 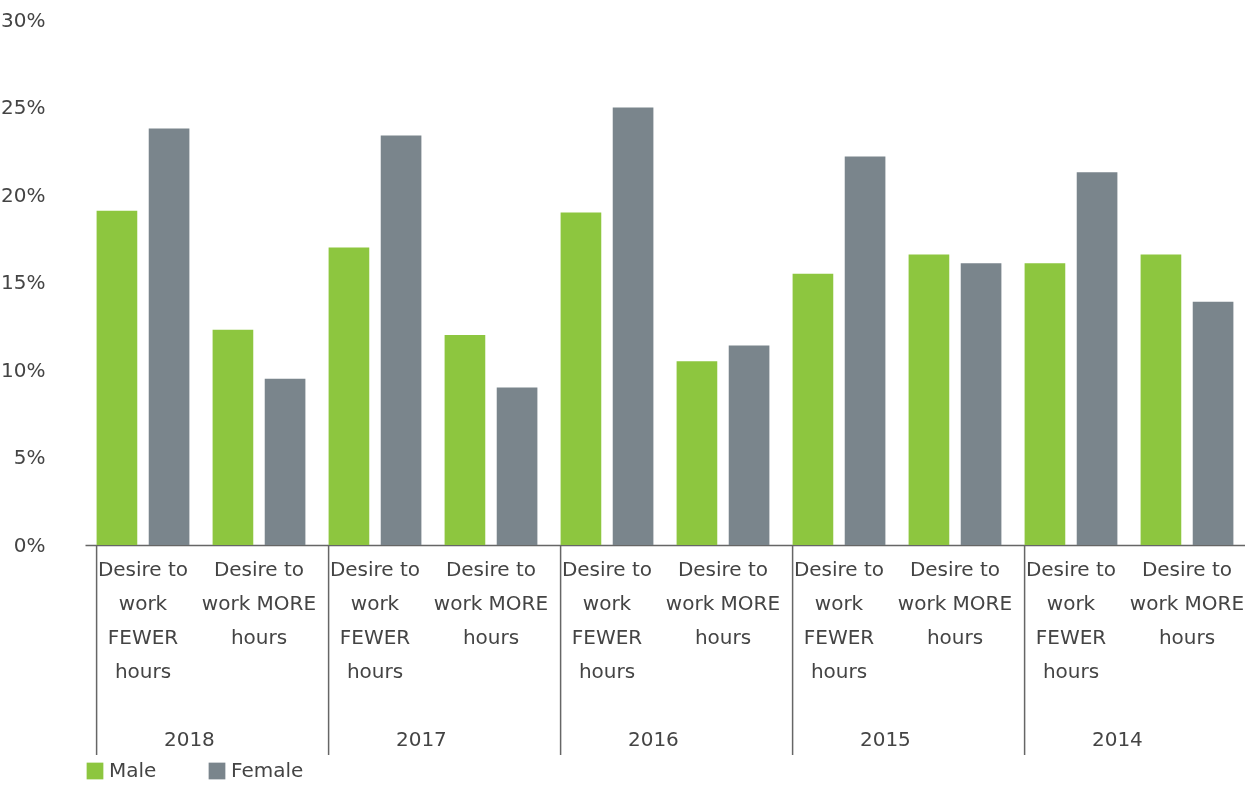 What do you see at coordinates (653, 739) in the screenshot?
I see `text: 2016` at bounding box center [653, 739].